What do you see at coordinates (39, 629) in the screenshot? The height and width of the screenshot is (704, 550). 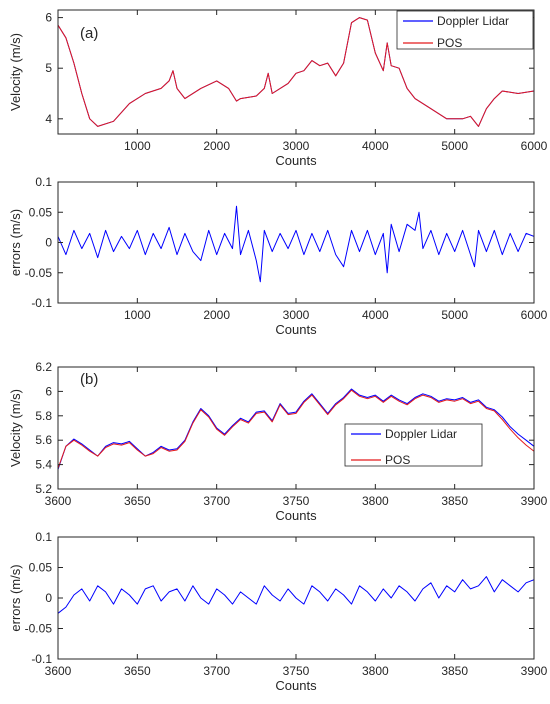 I see `panel4-y-tick-label: -0.05` at bounding box center [39, 629].